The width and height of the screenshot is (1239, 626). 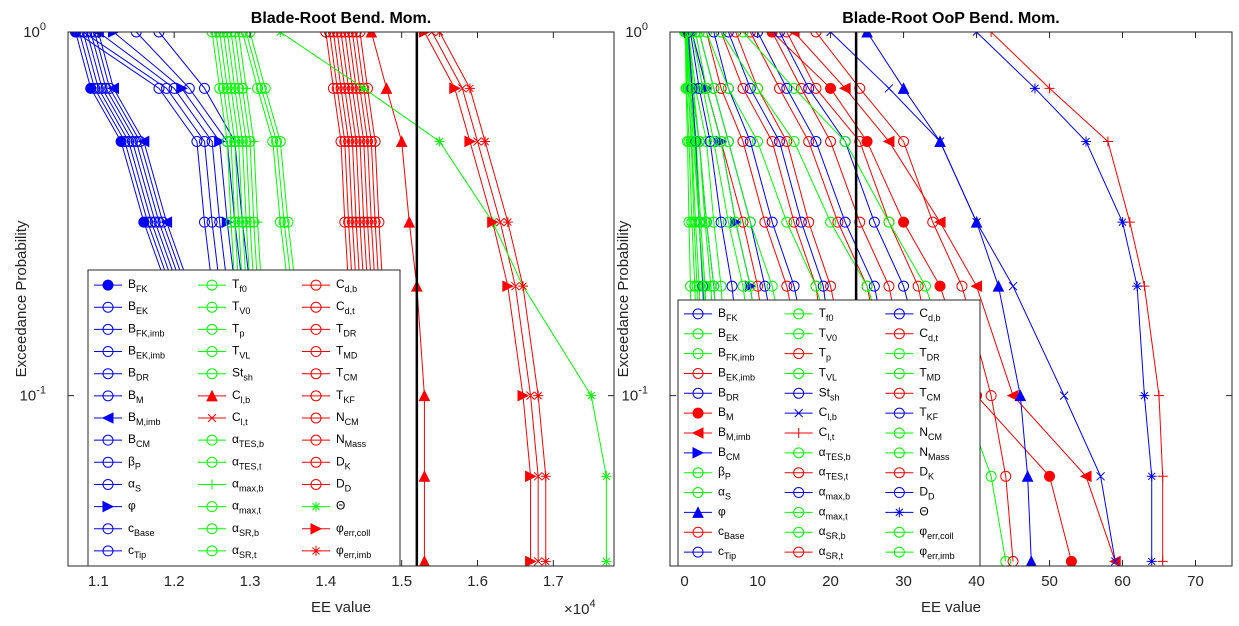 What do you see at coordinates (131, 461) in the screenshot?
I see `legend-name: β` at bounding box center [131, 461].